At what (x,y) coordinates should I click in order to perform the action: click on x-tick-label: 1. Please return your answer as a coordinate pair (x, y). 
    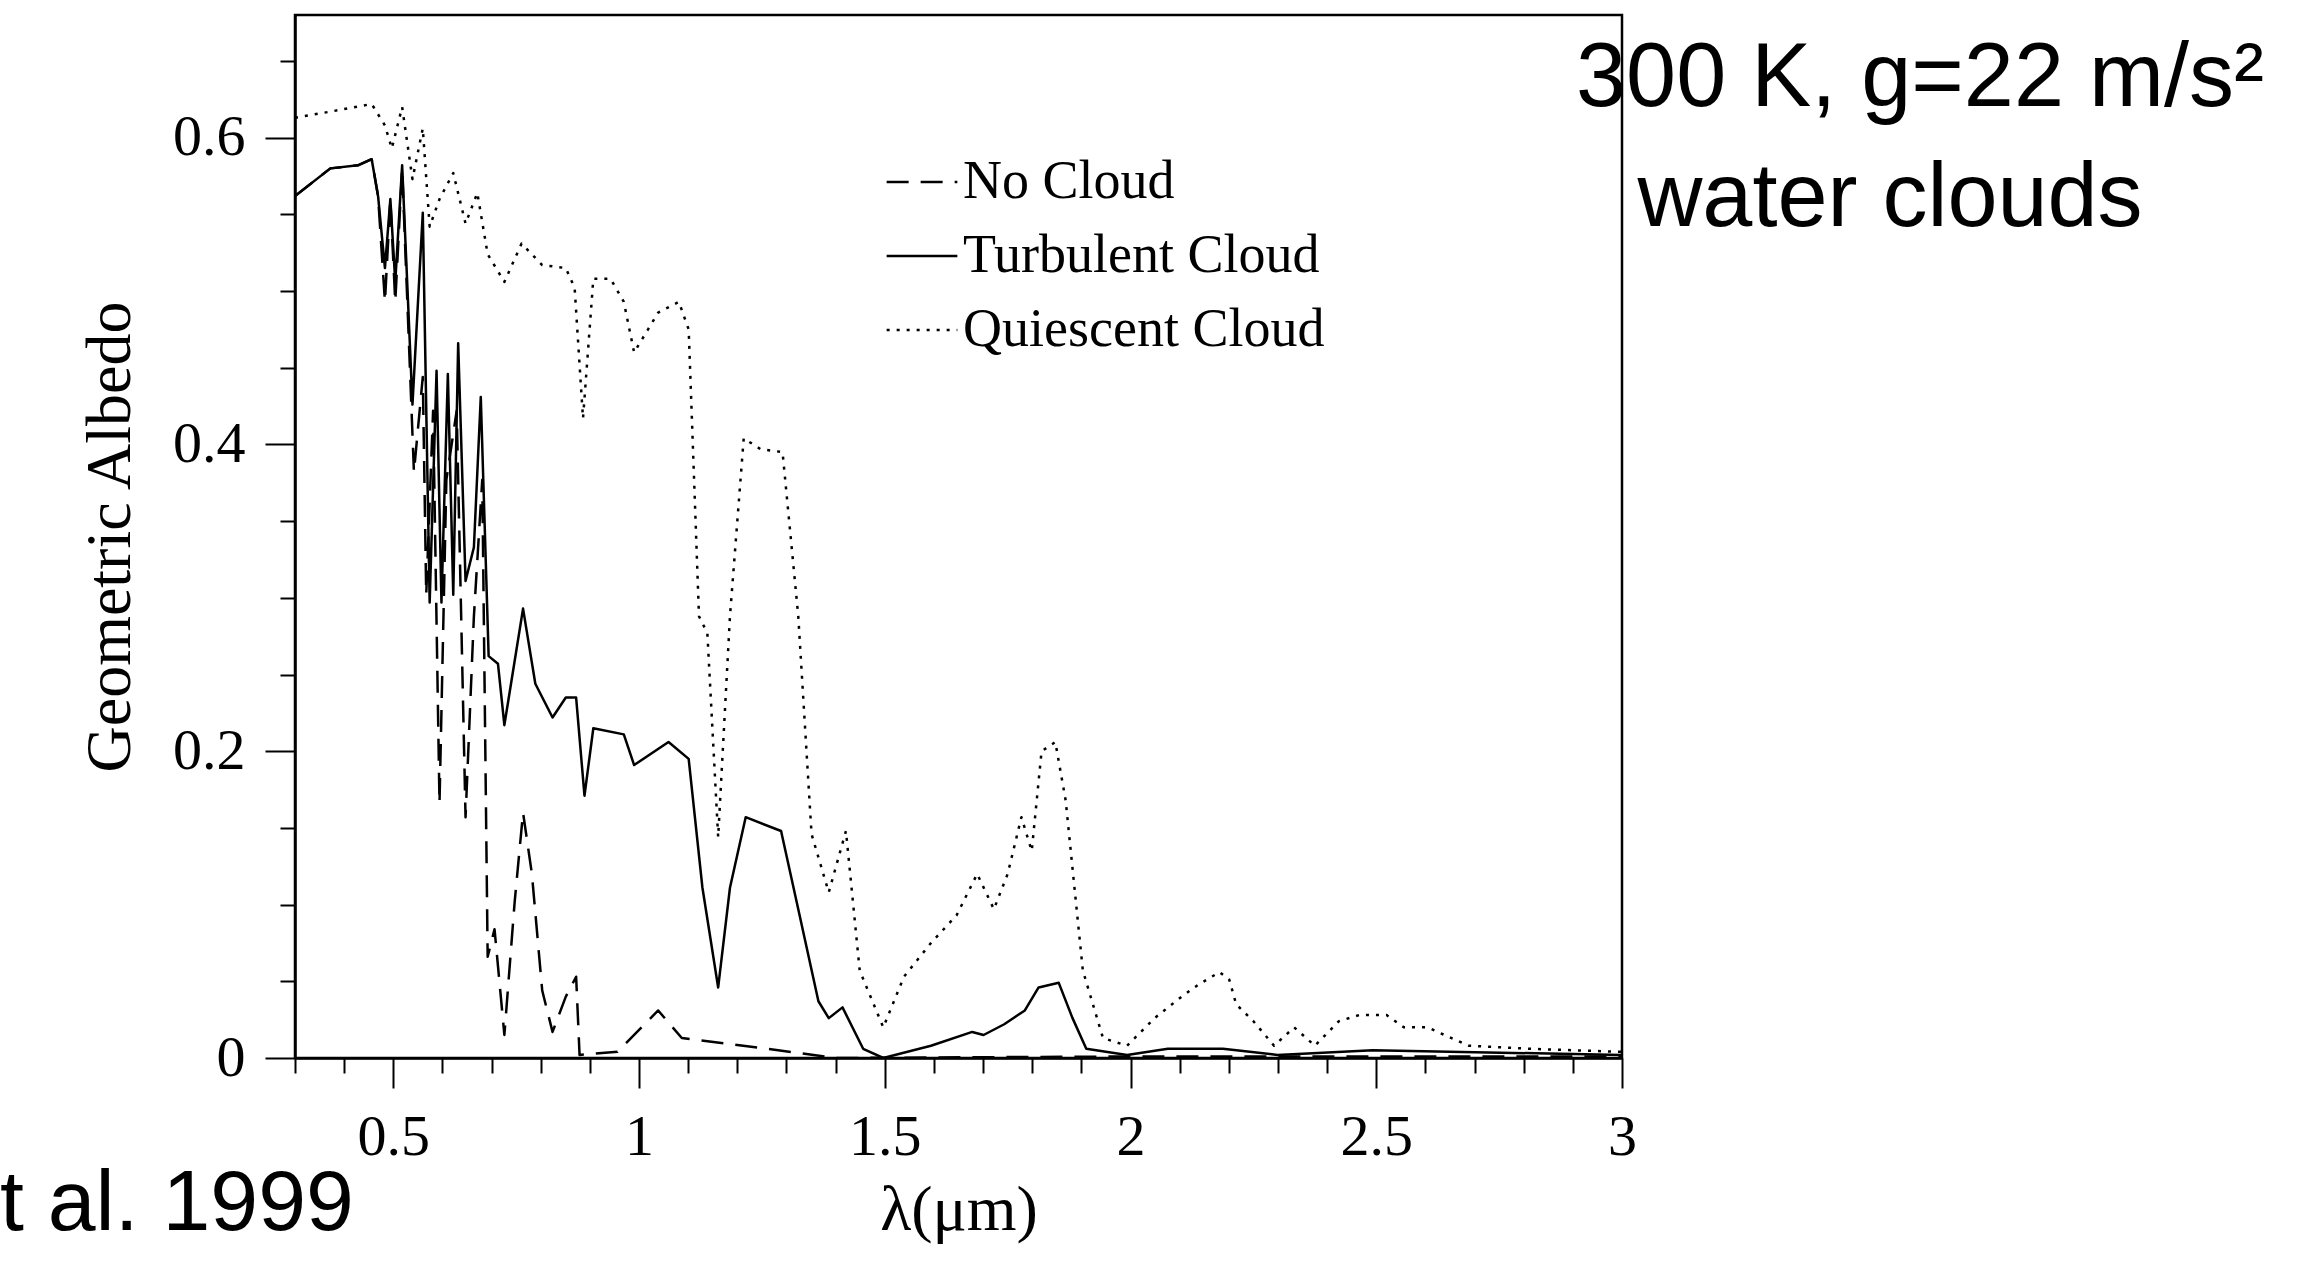
    Looking at the image, I should click on (640, 1135).